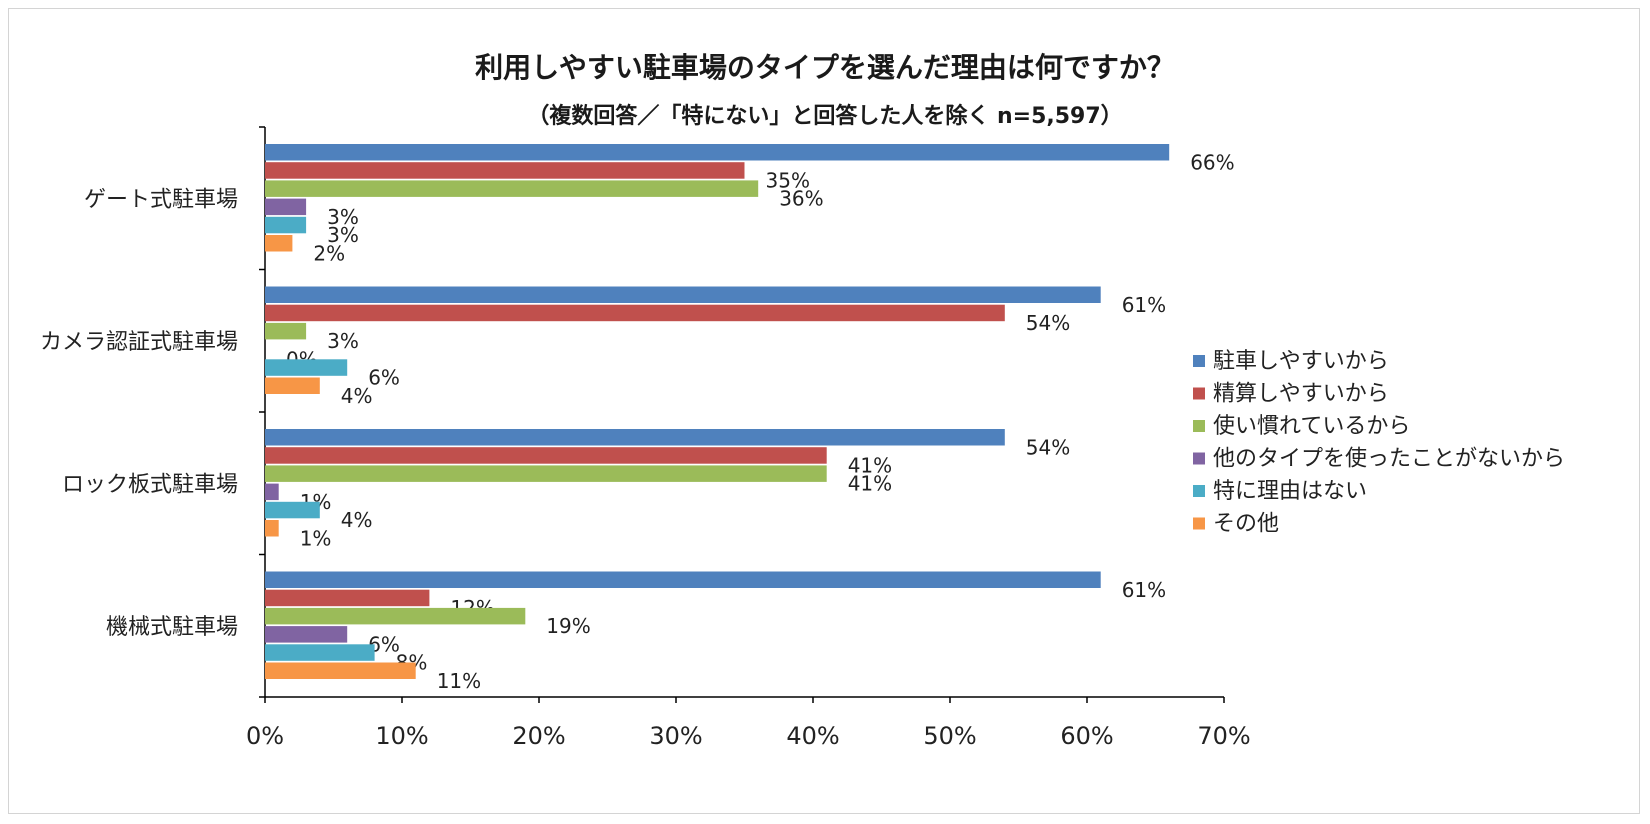 This screenshot has height=824, width=1650. I want to click on data-label: 66%, so click(1212, 162).